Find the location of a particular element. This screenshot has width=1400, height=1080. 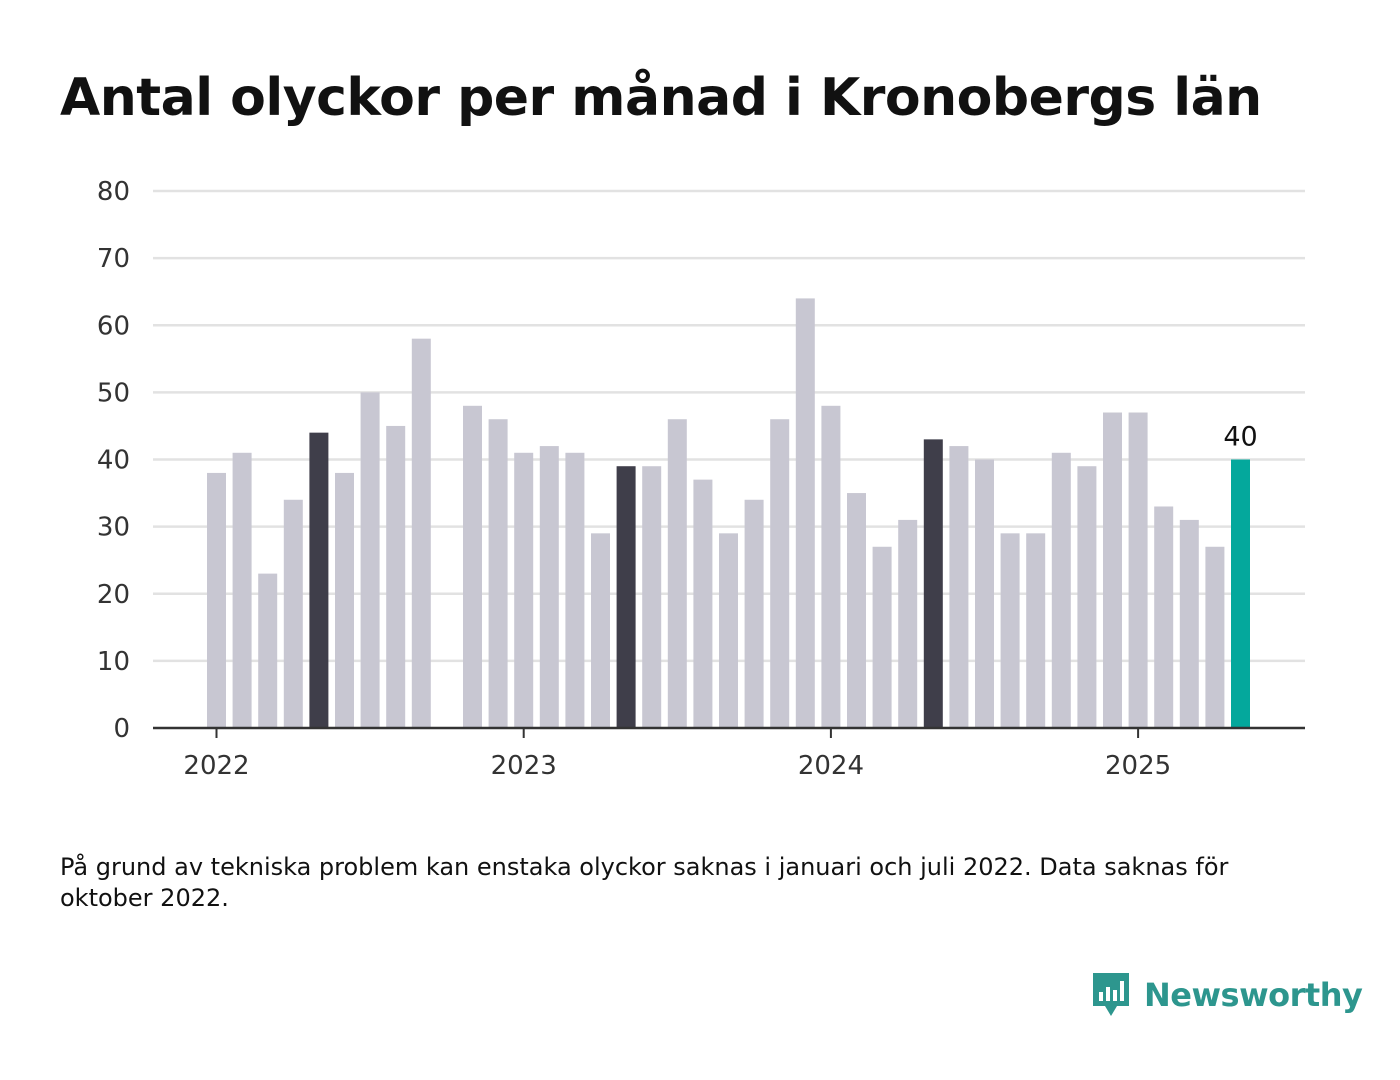

brand: Newsworthy is located at coordinates (1226, 995).